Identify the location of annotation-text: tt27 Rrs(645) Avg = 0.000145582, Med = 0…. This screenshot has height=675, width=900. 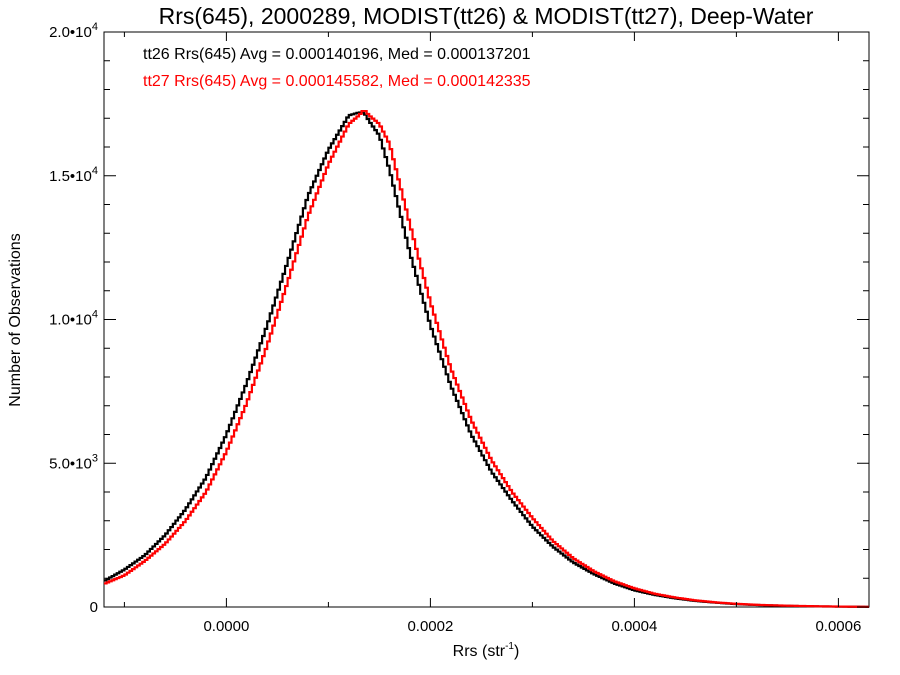
(337, 81).